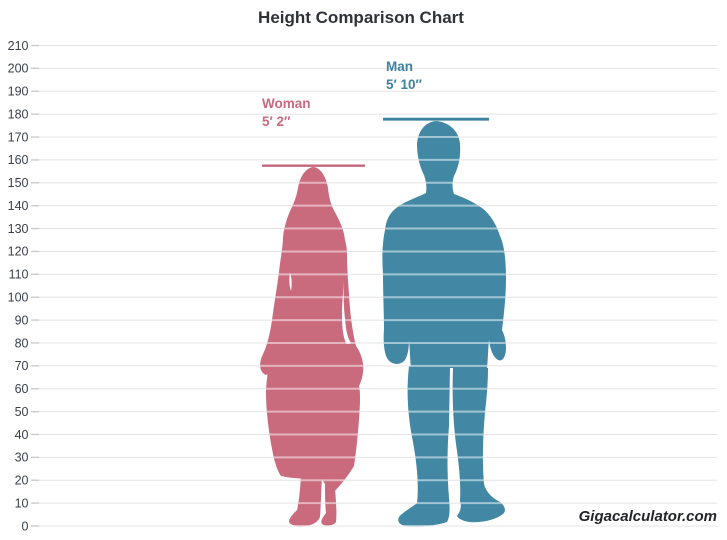  Describe the element at coordinates (444, 244) in the screenshot. I see `man-silhouette` at that location.